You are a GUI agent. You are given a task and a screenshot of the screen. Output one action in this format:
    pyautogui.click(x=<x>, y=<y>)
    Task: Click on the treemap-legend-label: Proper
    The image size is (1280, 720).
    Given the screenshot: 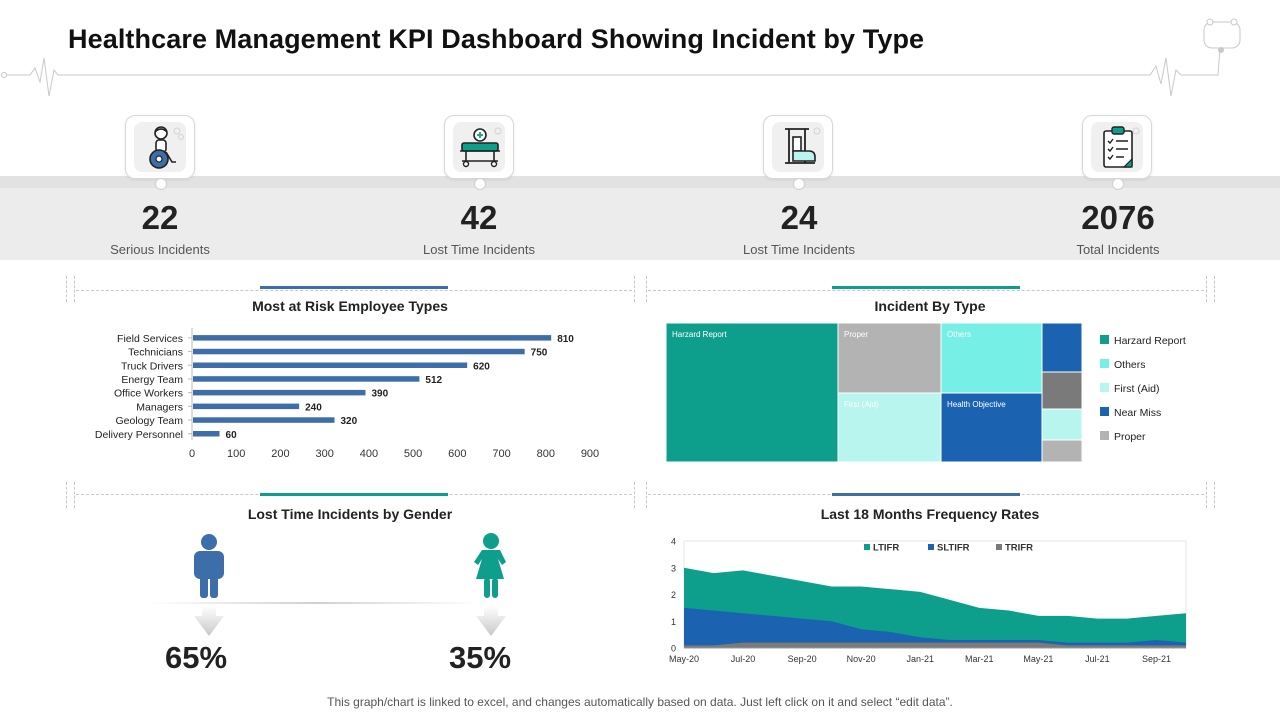 What is the action you would take?
    pyautogui.click(x=1130, y=437)
    